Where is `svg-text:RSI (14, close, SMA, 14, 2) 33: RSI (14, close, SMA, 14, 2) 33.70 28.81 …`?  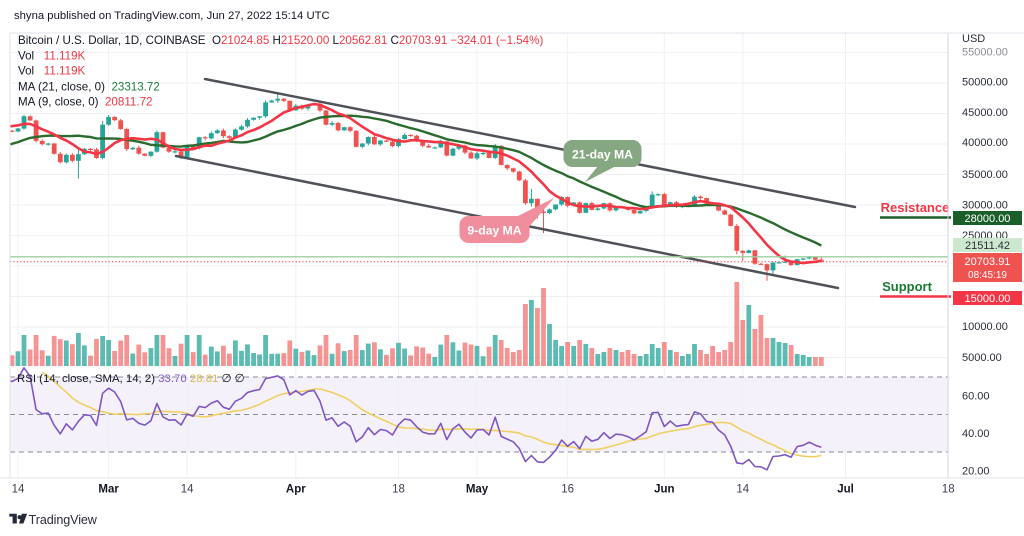 svg-text:RSI (14, close, SMA, 14, 2) 33: RSI (14, close, SMA, 14, 2) 33.70 28.81 … is located at coordinates (131, 379).